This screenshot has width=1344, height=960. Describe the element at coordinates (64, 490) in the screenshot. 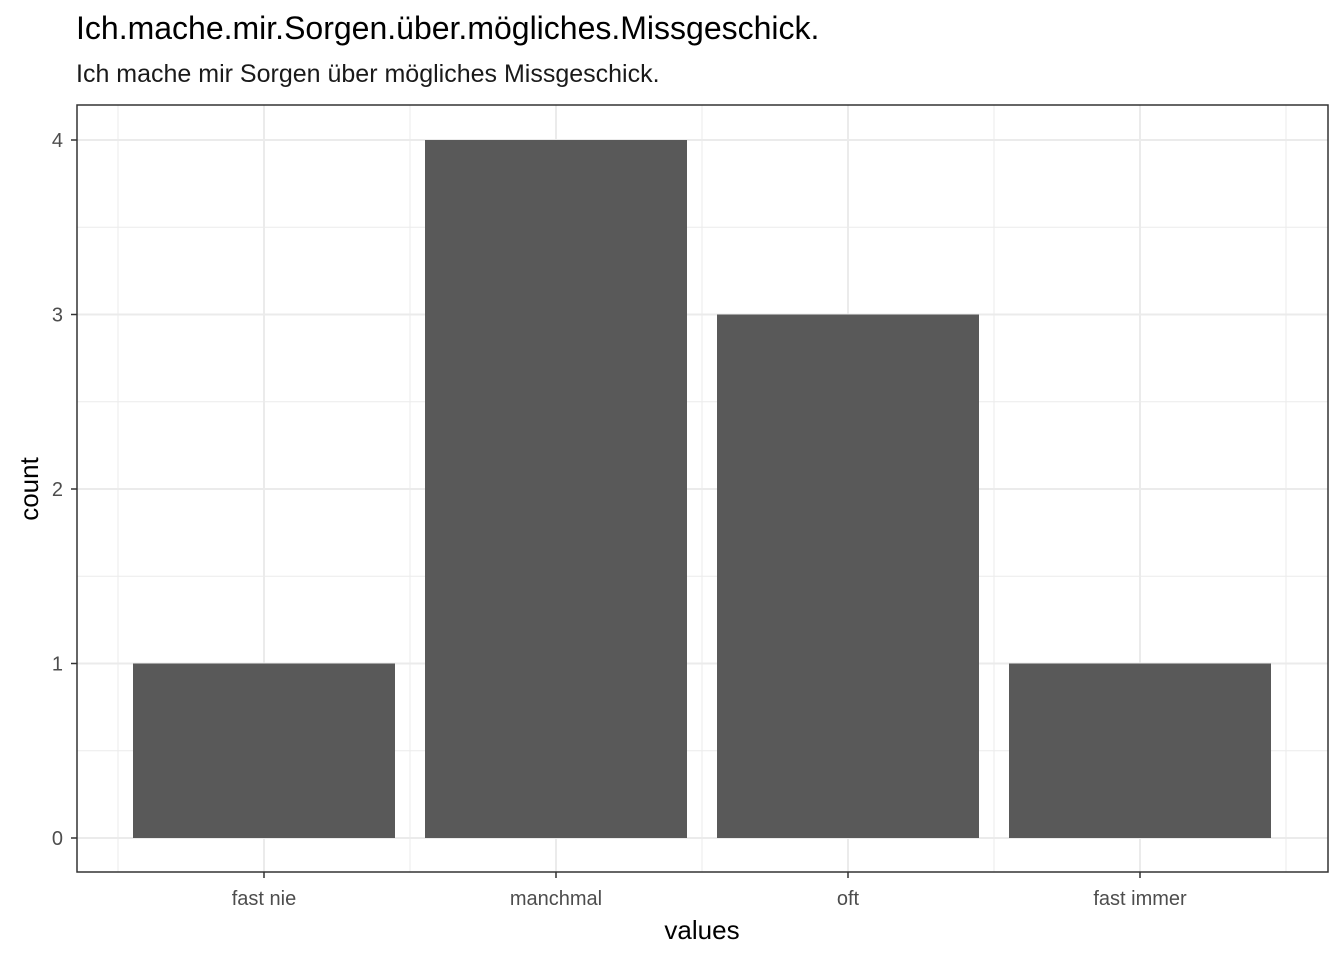

I see `y-axis: 0 1 2 3 4` at that location.